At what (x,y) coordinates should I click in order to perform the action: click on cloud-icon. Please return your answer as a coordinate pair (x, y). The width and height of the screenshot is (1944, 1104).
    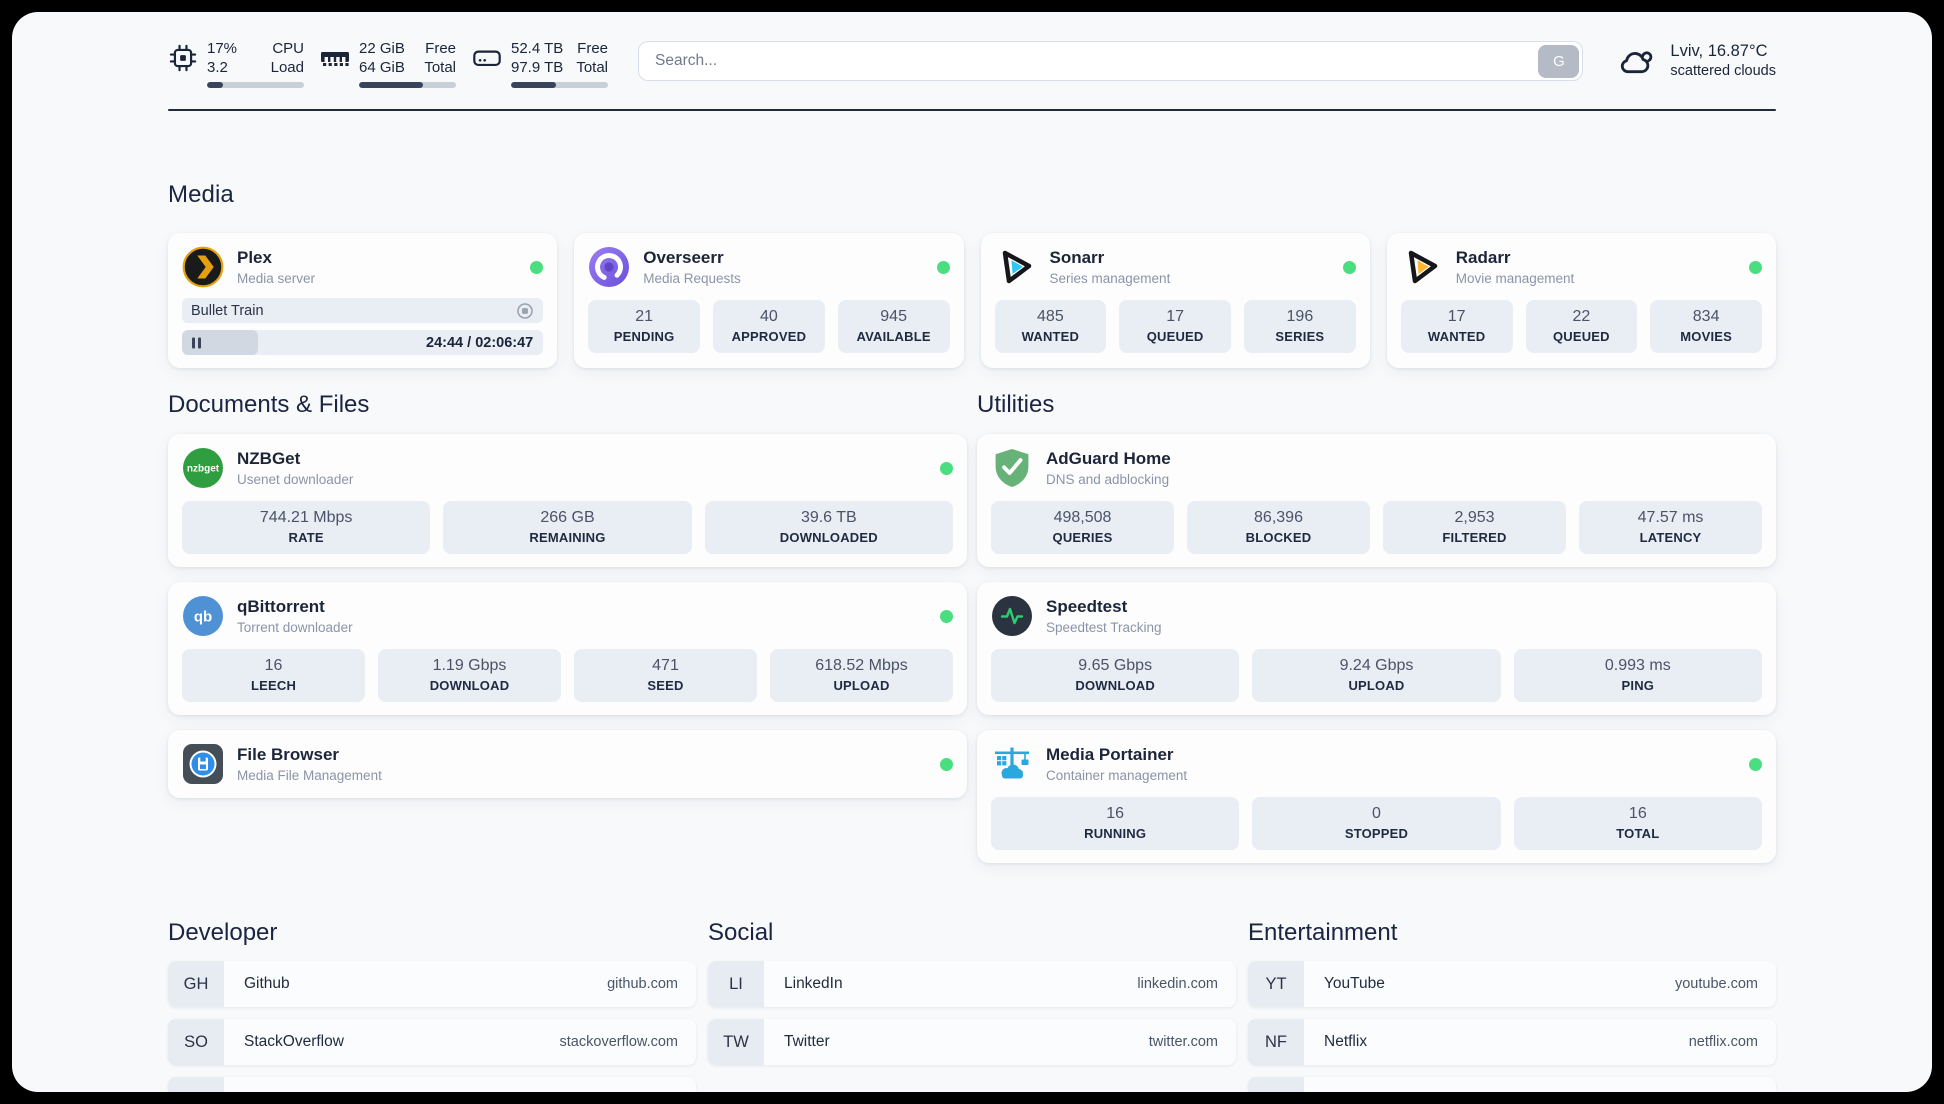
    Looking at the image, I should click on (1637, 62).